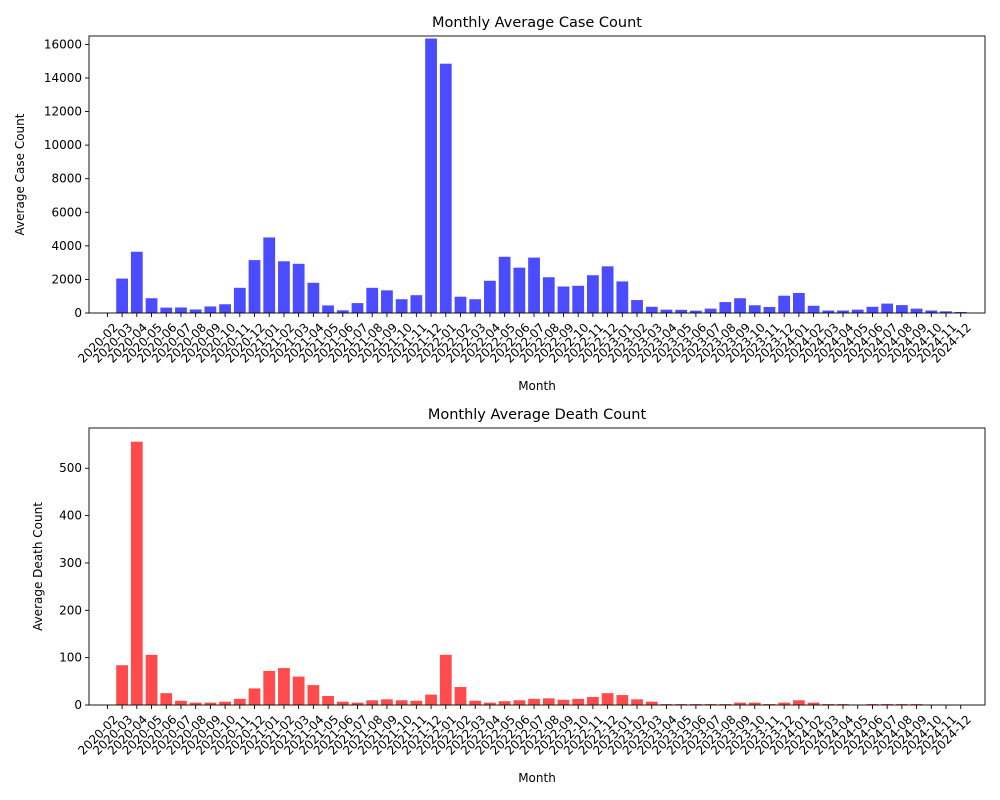  What do you see at coordinates (70, 563) in the screenshot?
I see `death-y-tick-label: 300` at bounding box center [70, 563].